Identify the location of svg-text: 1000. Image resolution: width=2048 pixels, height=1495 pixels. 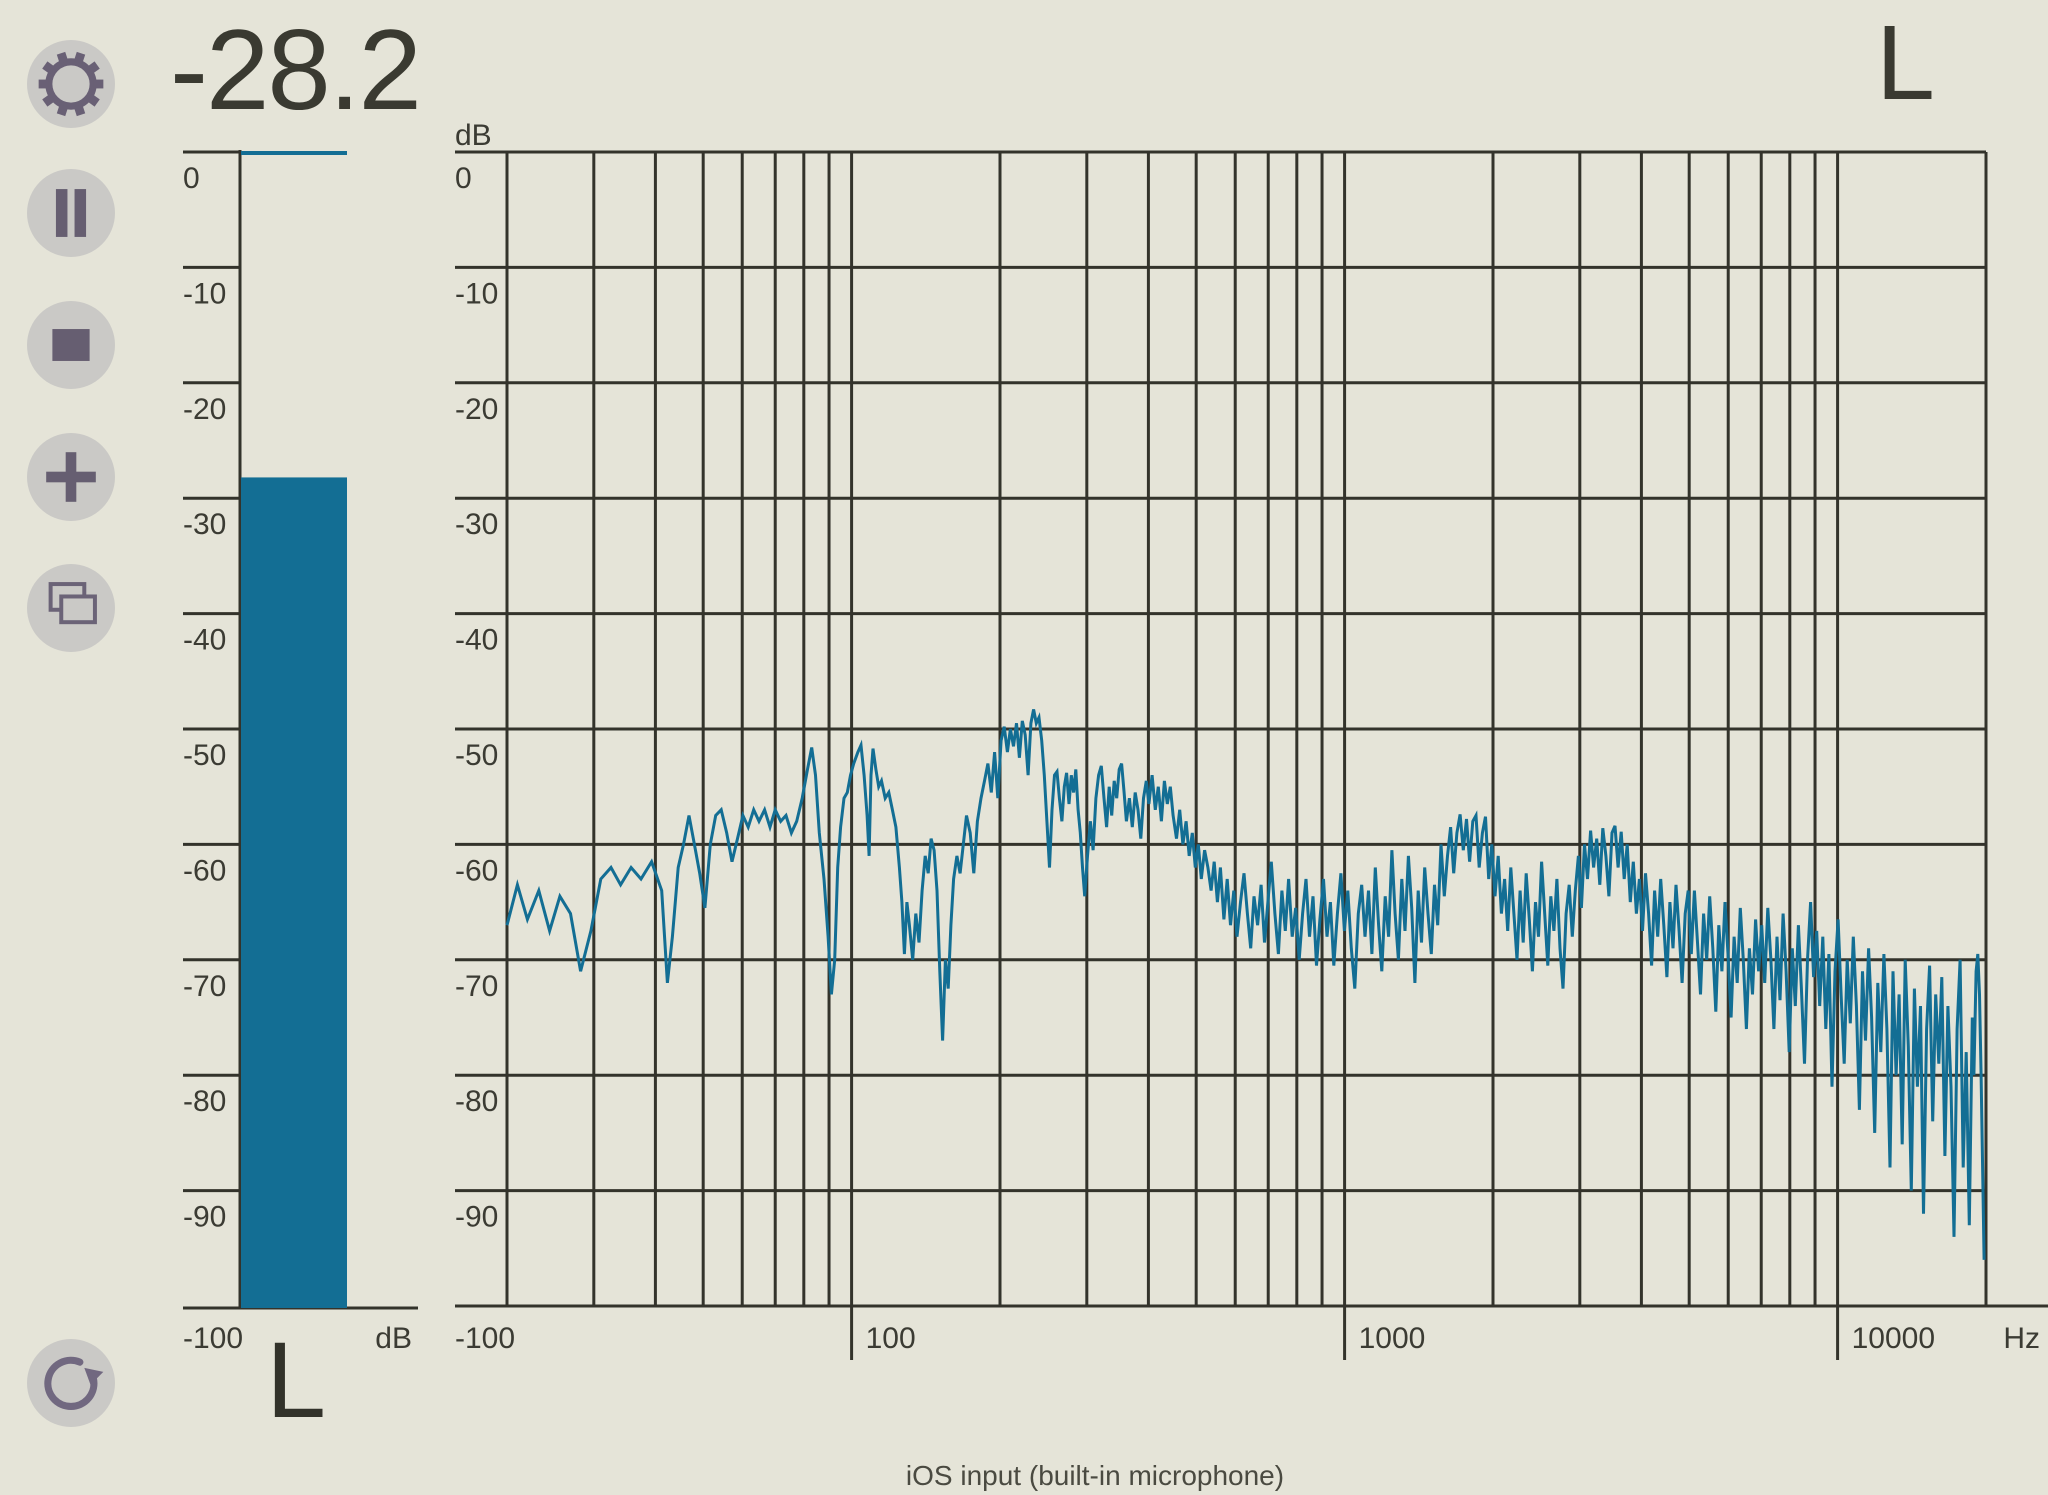
(1392, 1338).